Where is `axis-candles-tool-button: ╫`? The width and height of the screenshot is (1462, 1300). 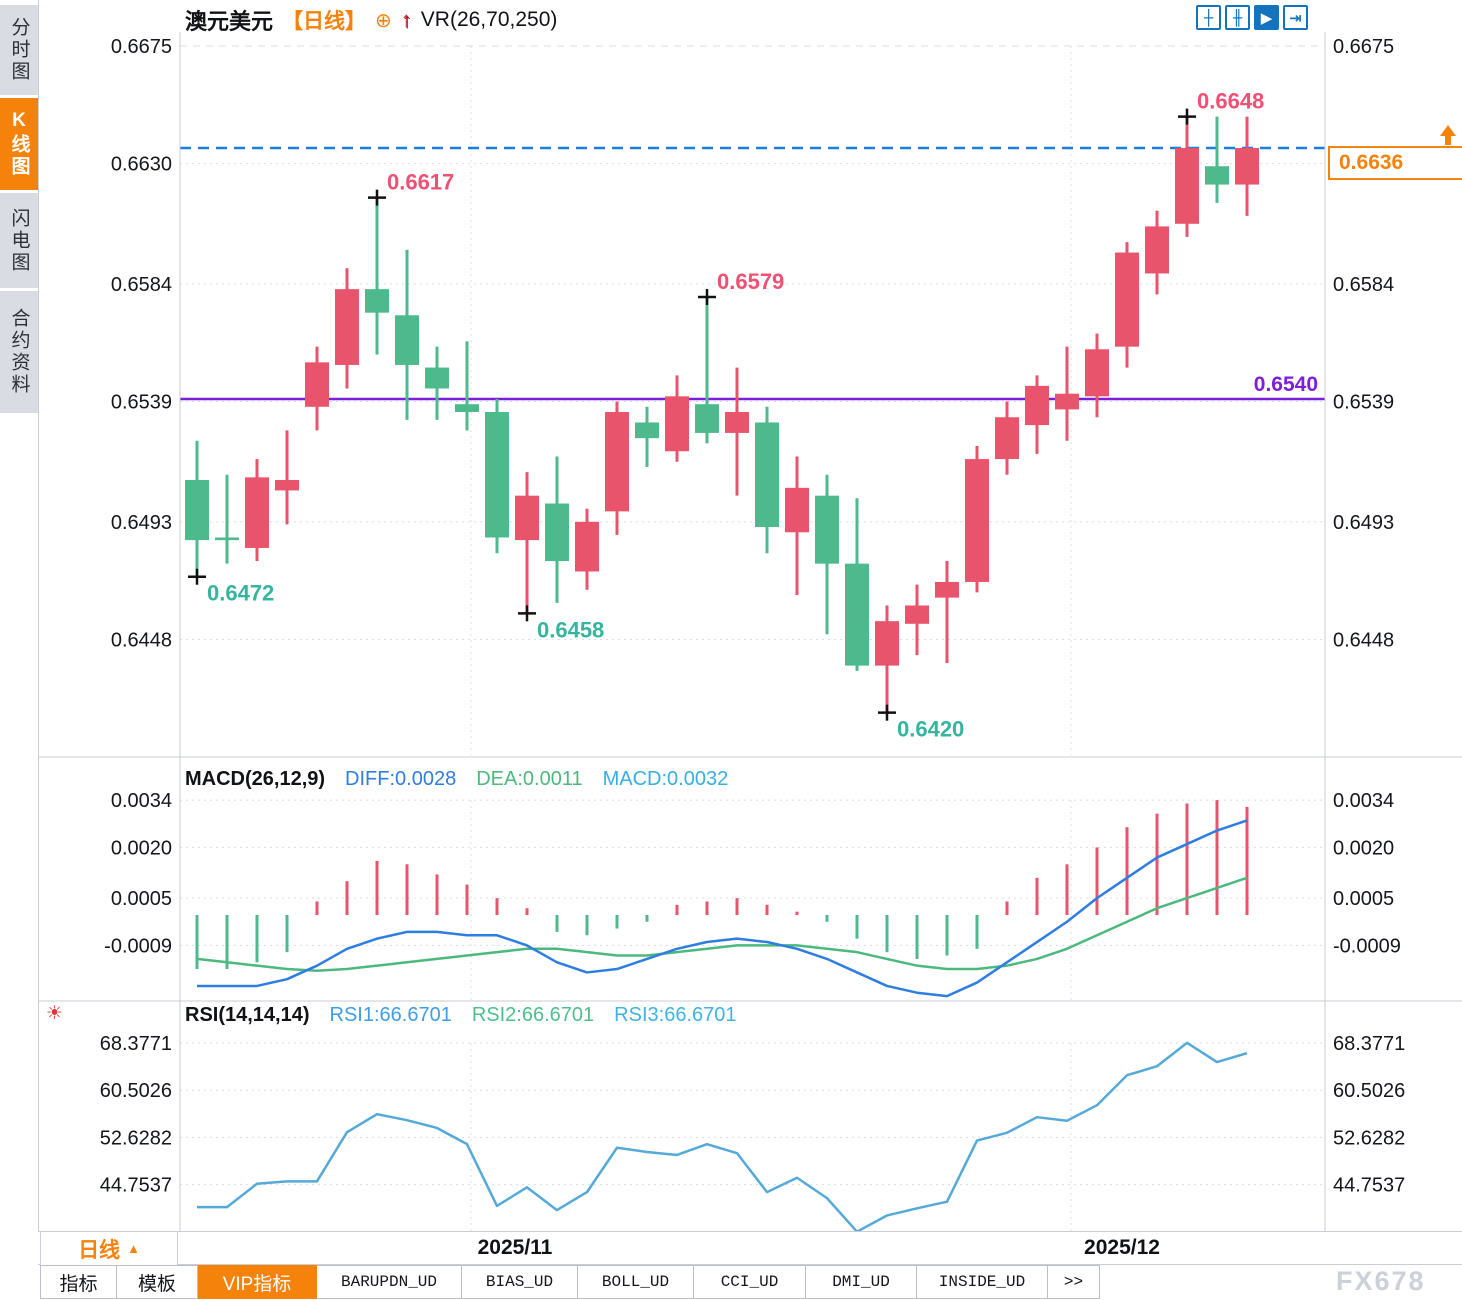 axis-candles-tool-button: ╫ is located at coordinates (1237, 17).